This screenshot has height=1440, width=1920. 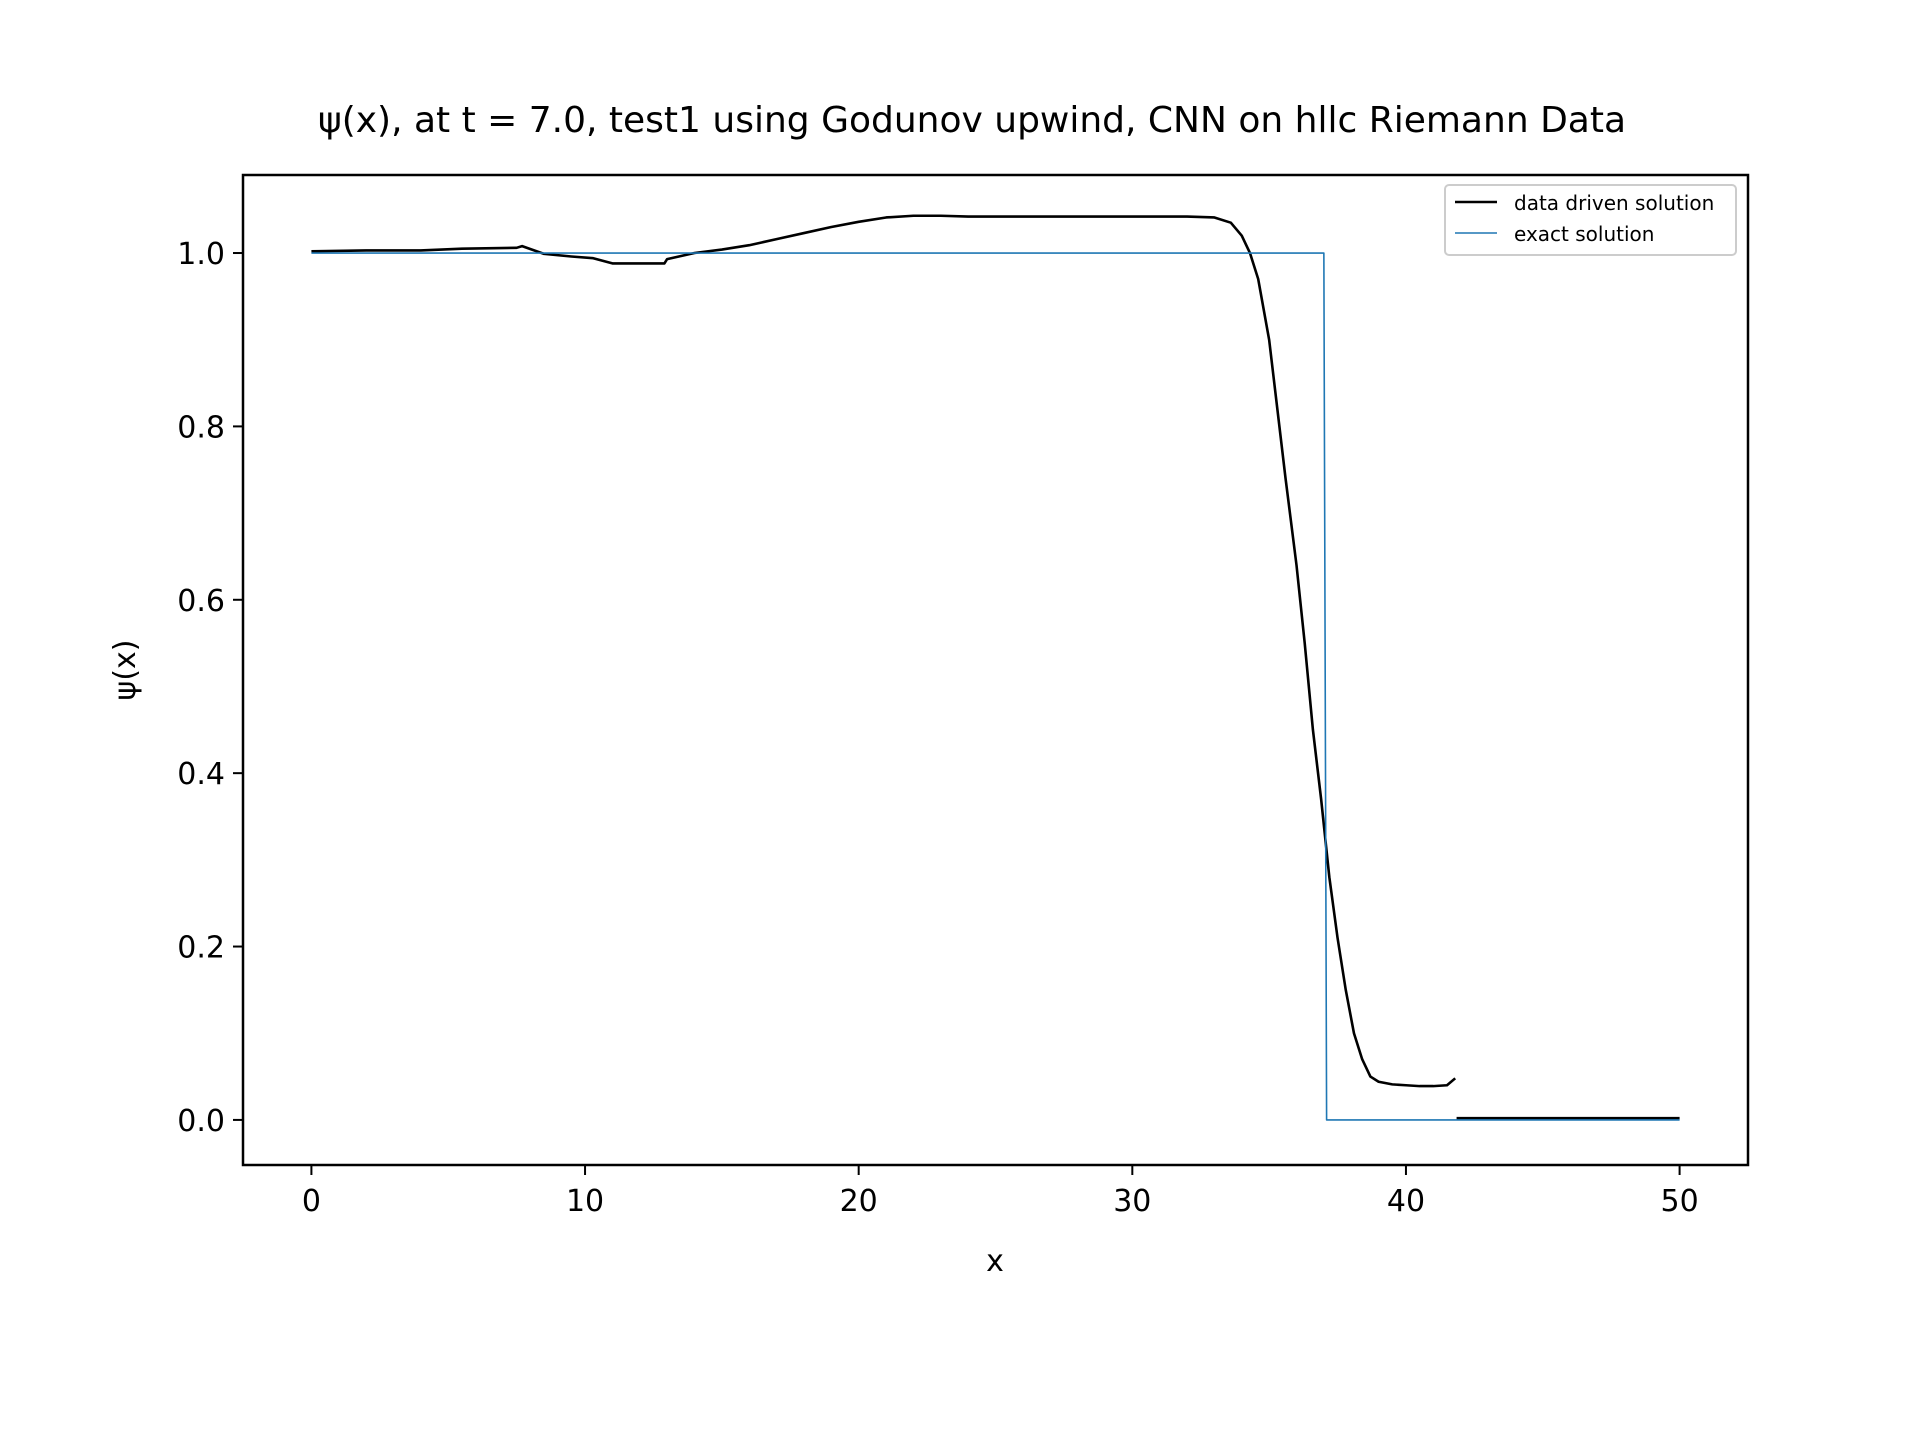 I want to click on legend-label-data-driven: data driven solution, so click(x=1614, y=203).